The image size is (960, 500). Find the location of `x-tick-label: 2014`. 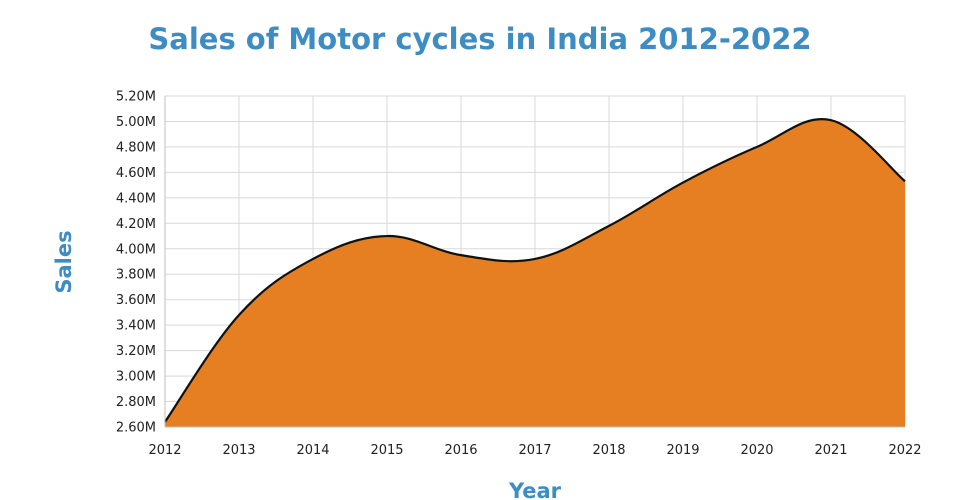

x-tick-label: 2014 is located at coordinates (312, 450).